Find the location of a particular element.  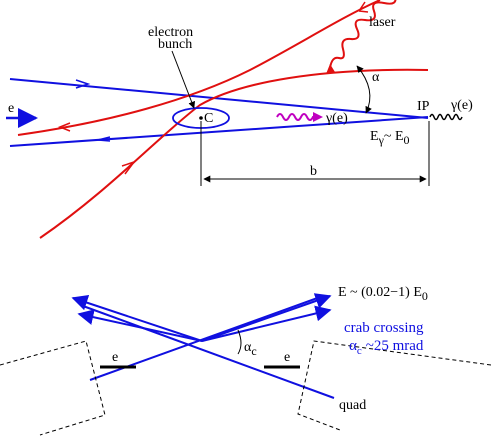

laser-label: laser is located at coordinates (382, 22).